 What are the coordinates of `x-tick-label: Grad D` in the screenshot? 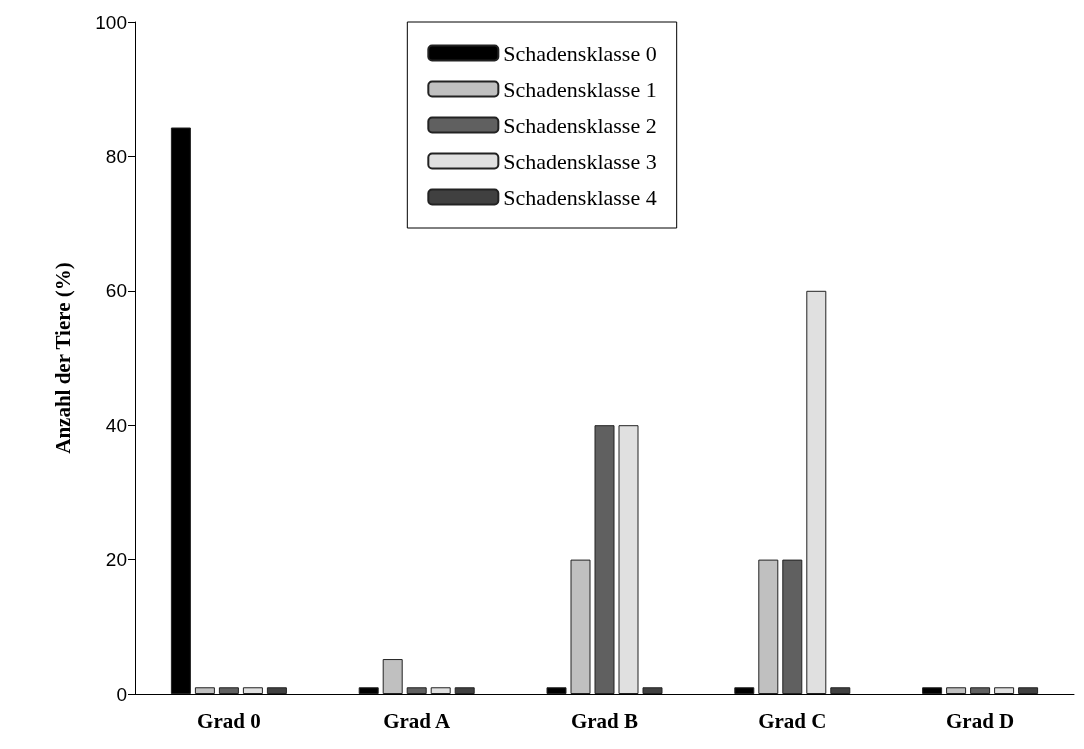 It's located at (980, 720).